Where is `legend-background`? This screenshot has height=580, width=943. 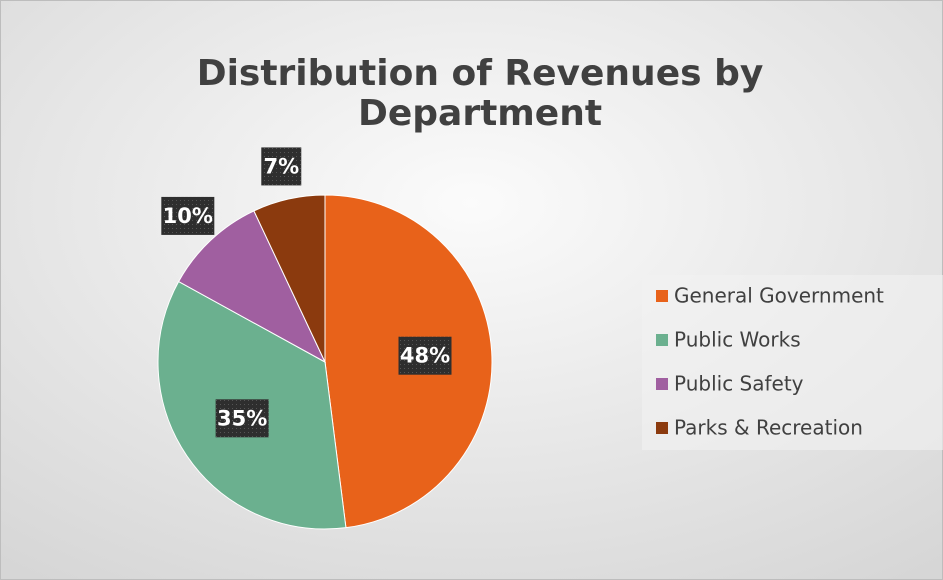
legend-background is located at coordinates (792, 362).